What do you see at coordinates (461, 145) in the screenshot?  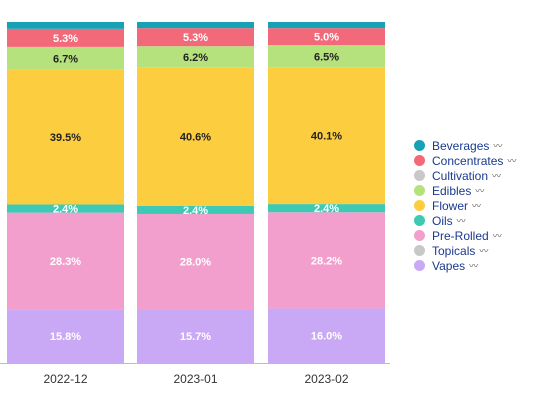 I see `legend-label: Beverages` at bounding box center [461, 145].